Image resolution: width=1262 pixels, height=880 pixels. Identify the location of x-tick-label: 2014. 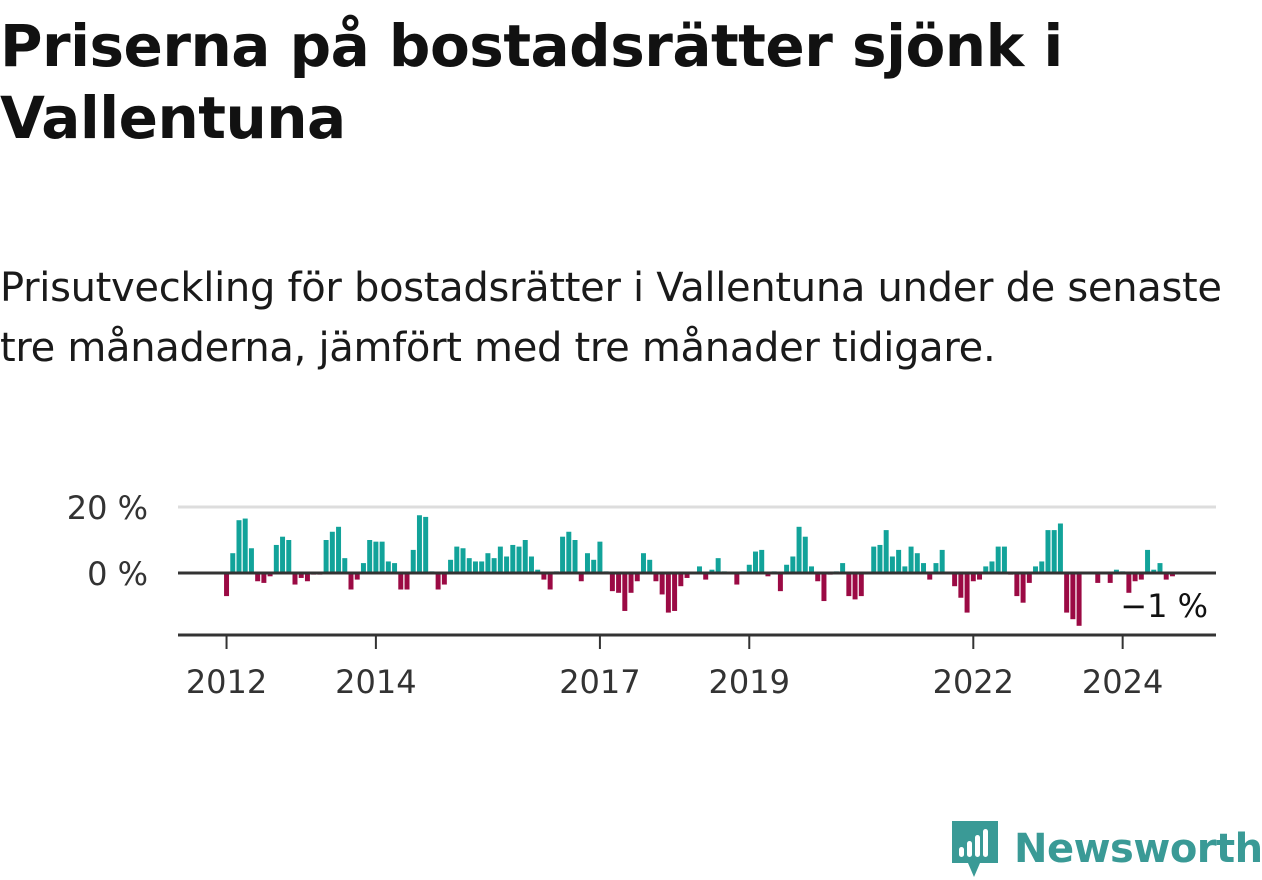
(375, 682).